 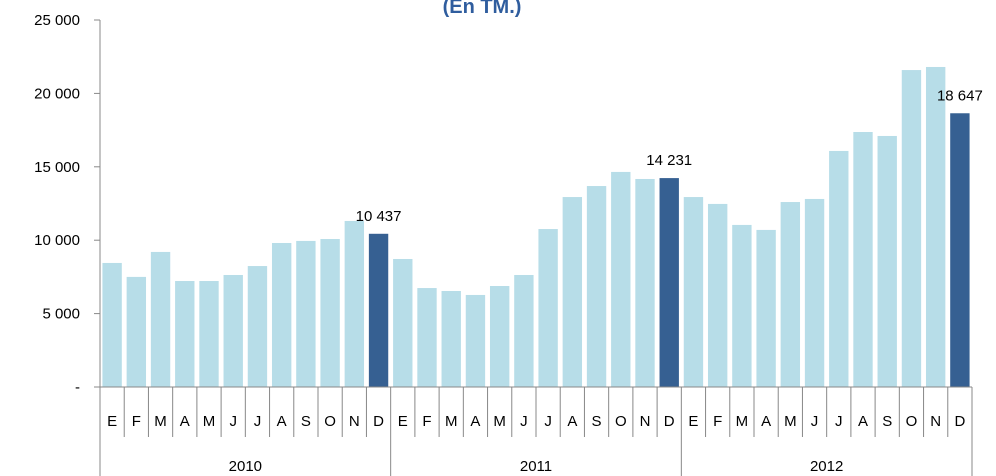 I want to click on data-label: 14 231, so click(x=669, y=160).